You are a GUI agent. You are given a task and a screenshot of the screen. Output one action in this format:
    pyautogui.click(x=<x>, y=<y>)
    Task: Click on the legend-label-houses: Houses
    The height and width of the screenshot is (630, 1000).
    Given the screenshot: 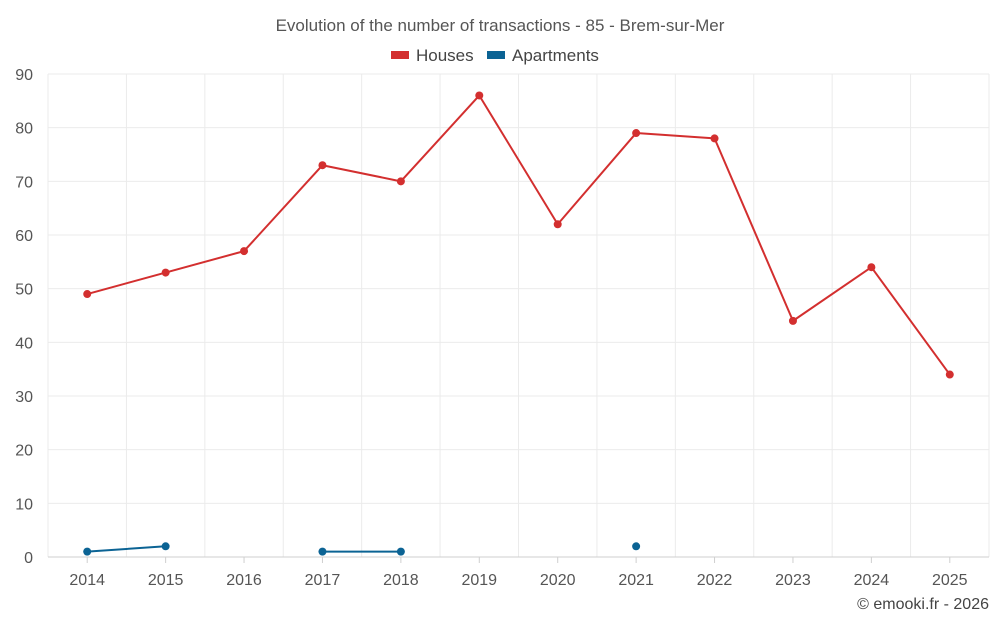 What is the action you would take?
    pyautogui.click(x=445, y=55)
    